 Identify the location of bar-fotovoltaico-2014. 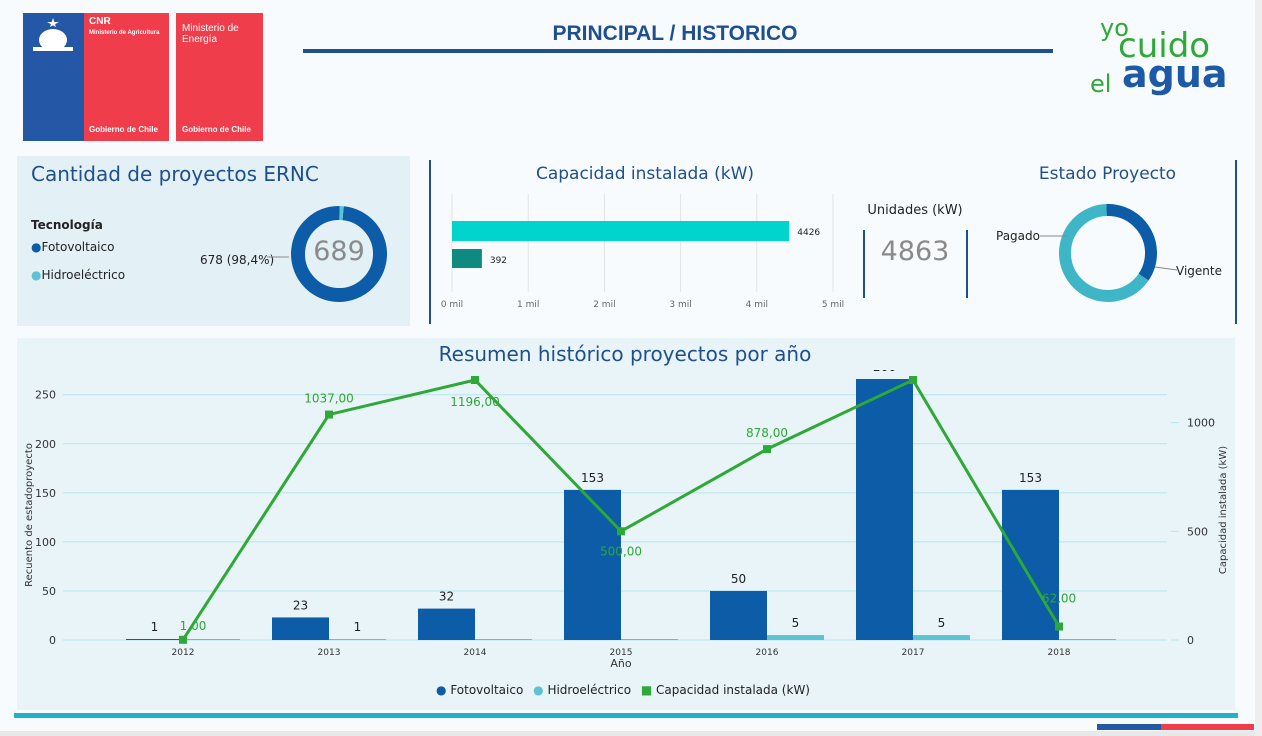
(446, 624).